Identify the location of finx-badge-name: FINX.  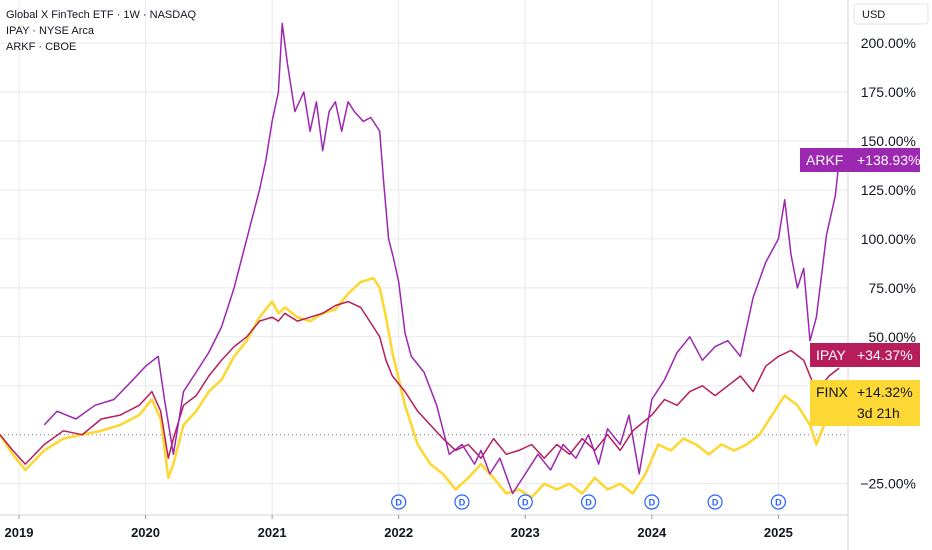
(832, 392).